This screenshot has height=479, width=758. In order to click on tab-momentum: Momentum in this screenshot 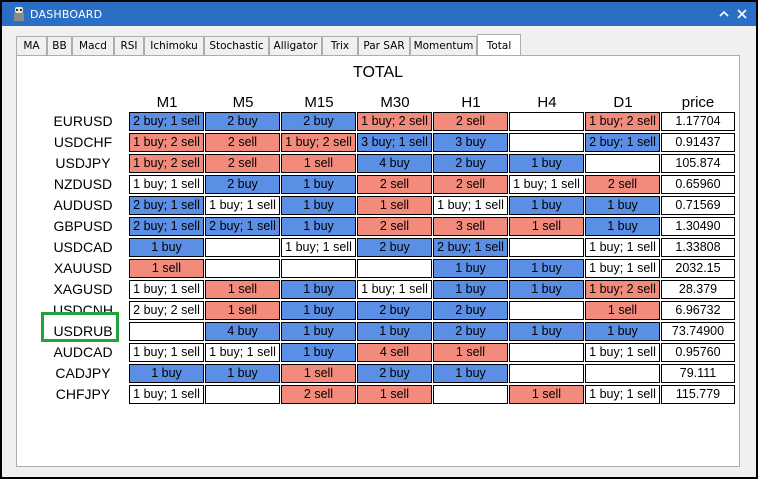, I will do `click(443, 45)`.